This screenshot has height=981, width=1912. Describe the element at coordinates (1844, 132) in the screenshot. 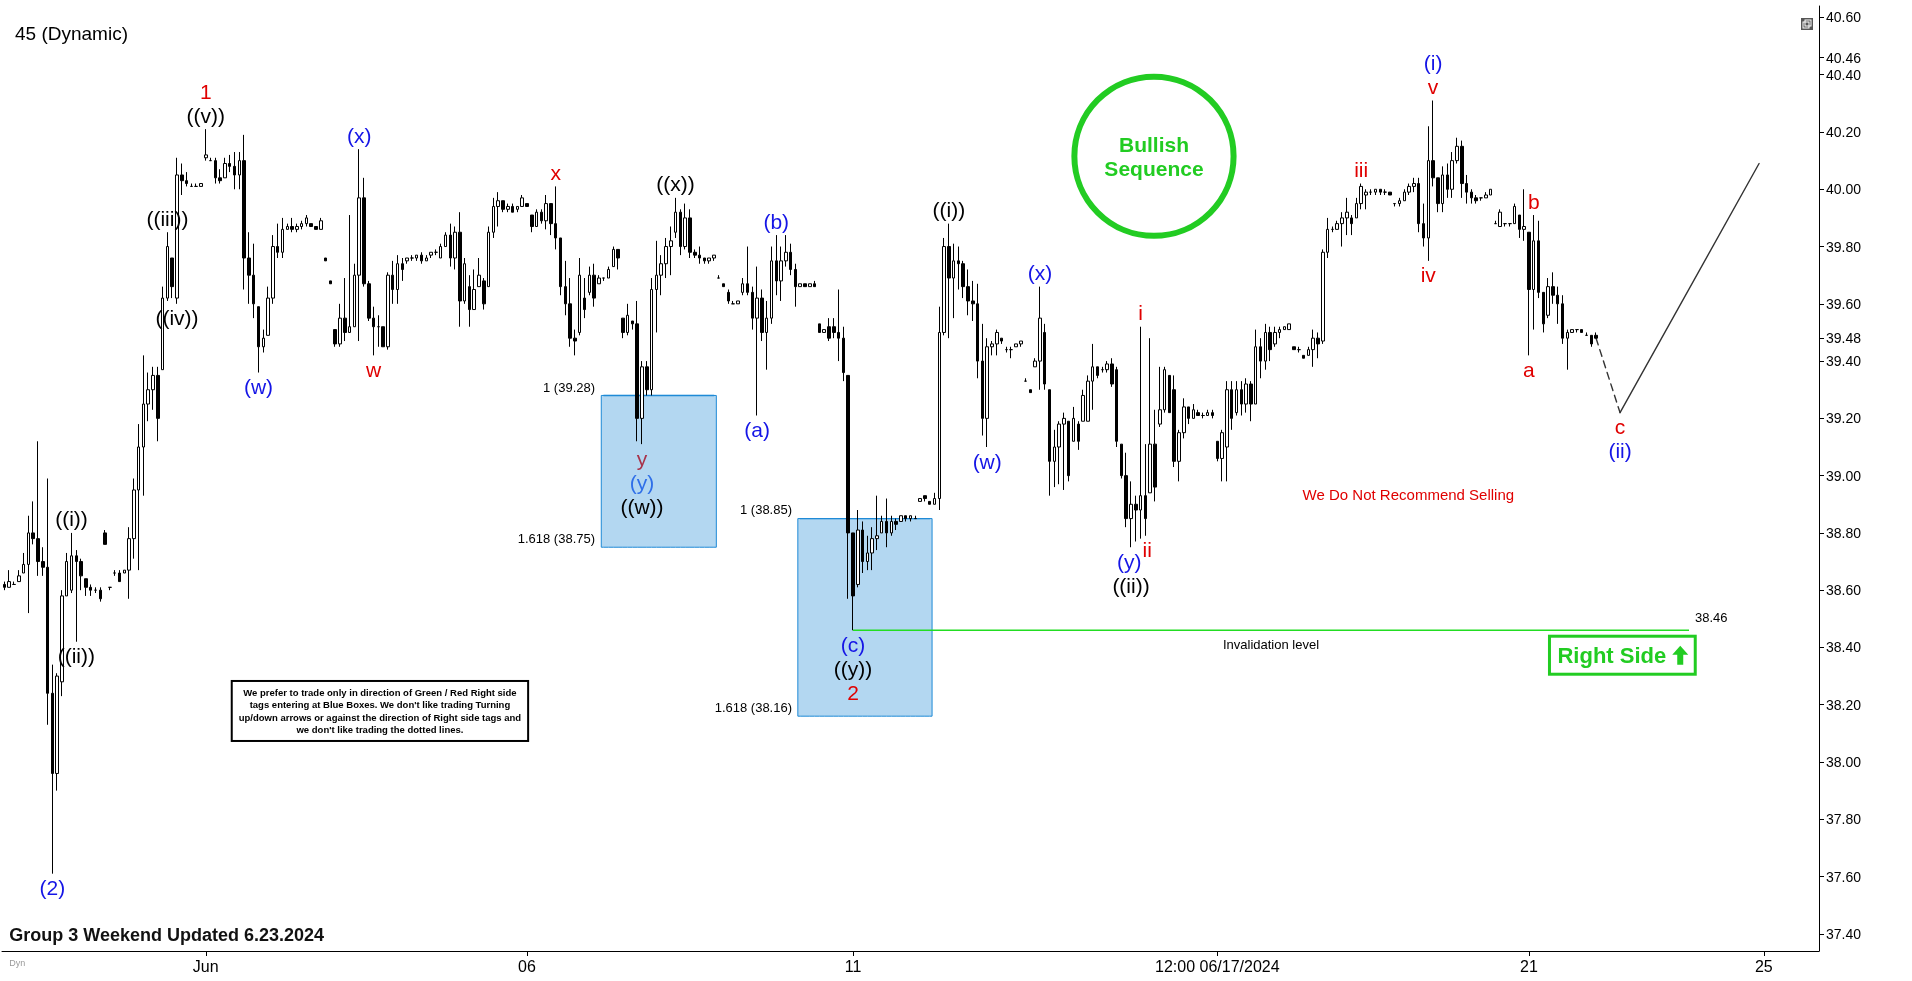

I see `y-tick-label: 40.20` at that location.